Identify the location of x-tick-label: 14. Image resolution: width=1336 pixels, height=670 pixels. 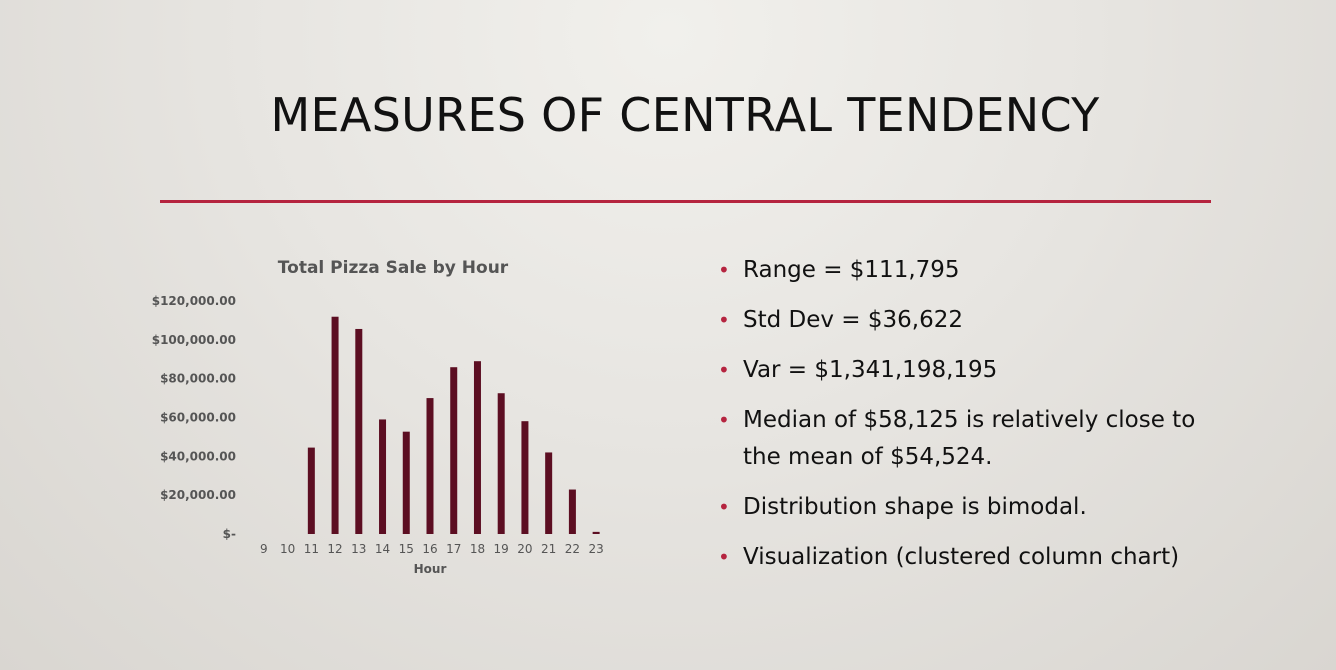
(382, 549).